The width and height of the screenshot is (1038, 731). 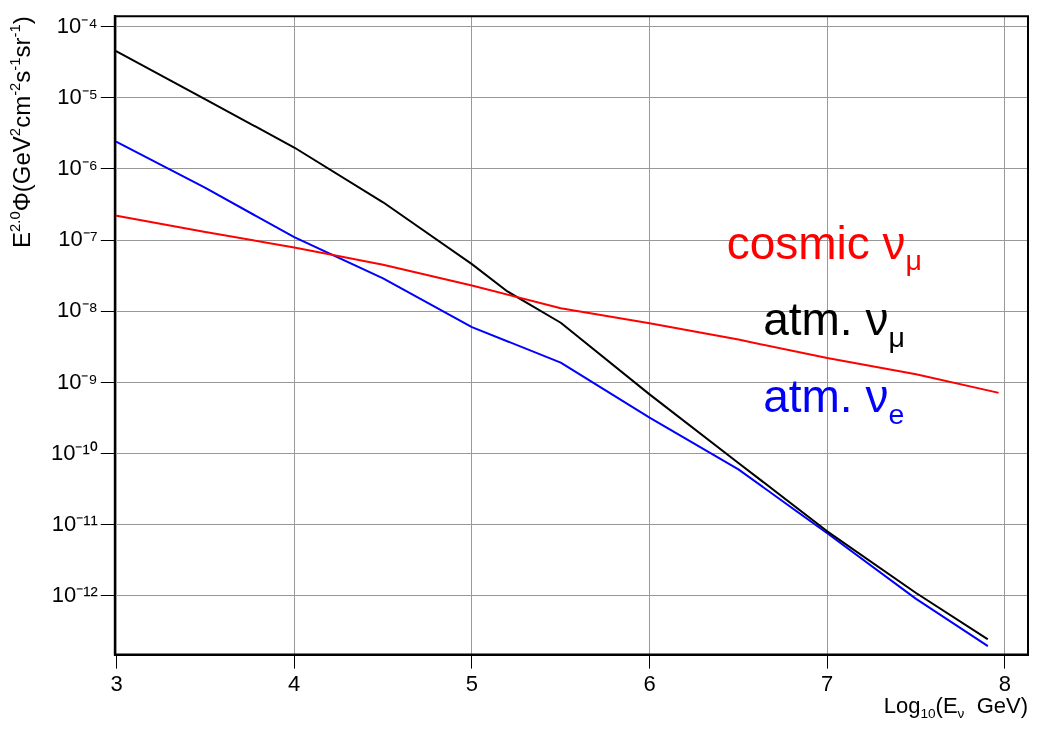 What do you see at coordinates (78, 239) in the screenshot?
I see `y-tick-label: 10⁻⁷` at bounding box center [78, 239].